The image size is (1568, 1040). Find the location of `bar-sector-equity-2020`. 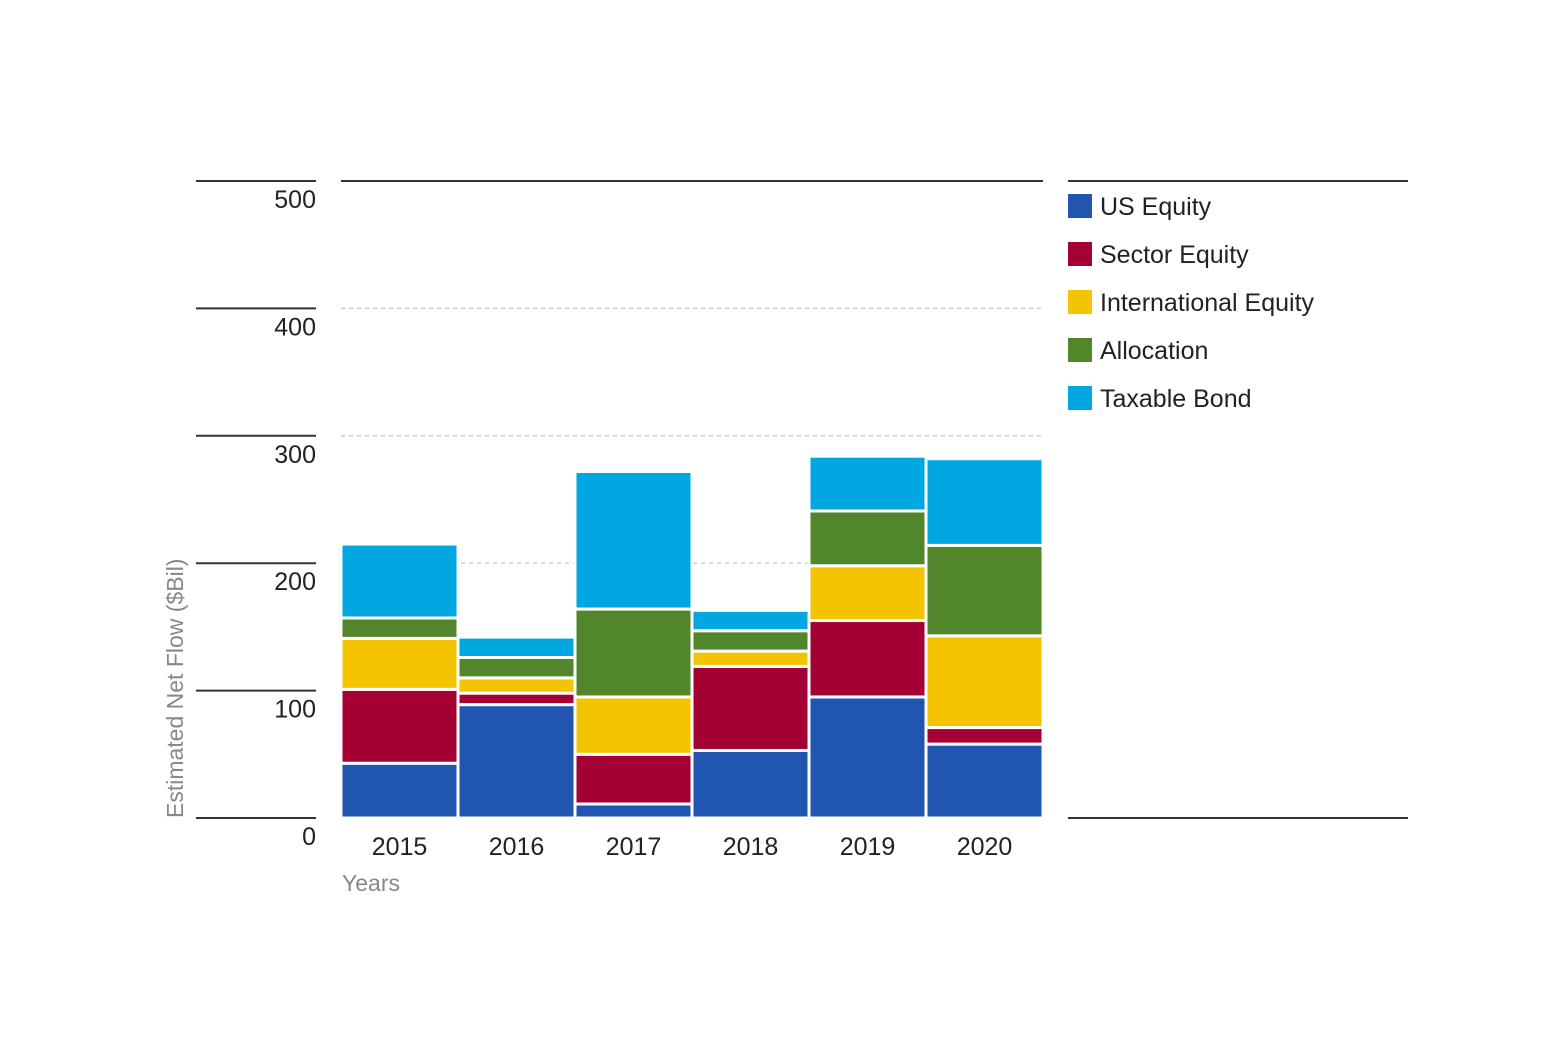

bar-sector-equity-2020 is located at coordinates (984, 736).